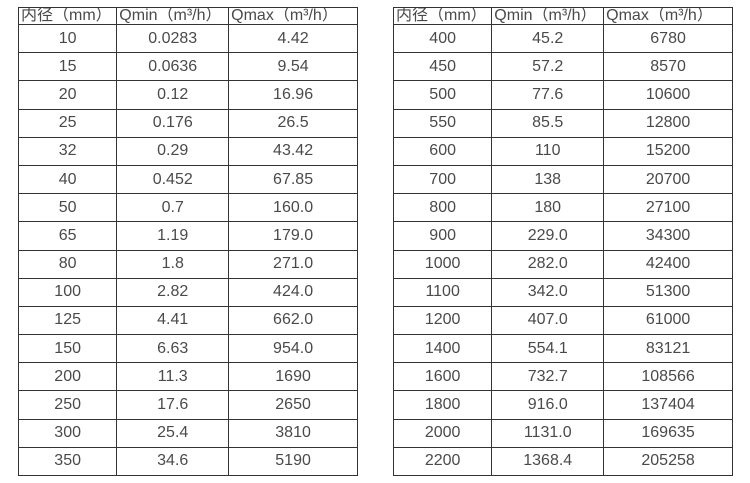 Image resolution: width=750 pixels, height=483 pixels. Describe the element at coordinates (442, 461) in the screenshot. I see `table-cell: 2200` at that location.